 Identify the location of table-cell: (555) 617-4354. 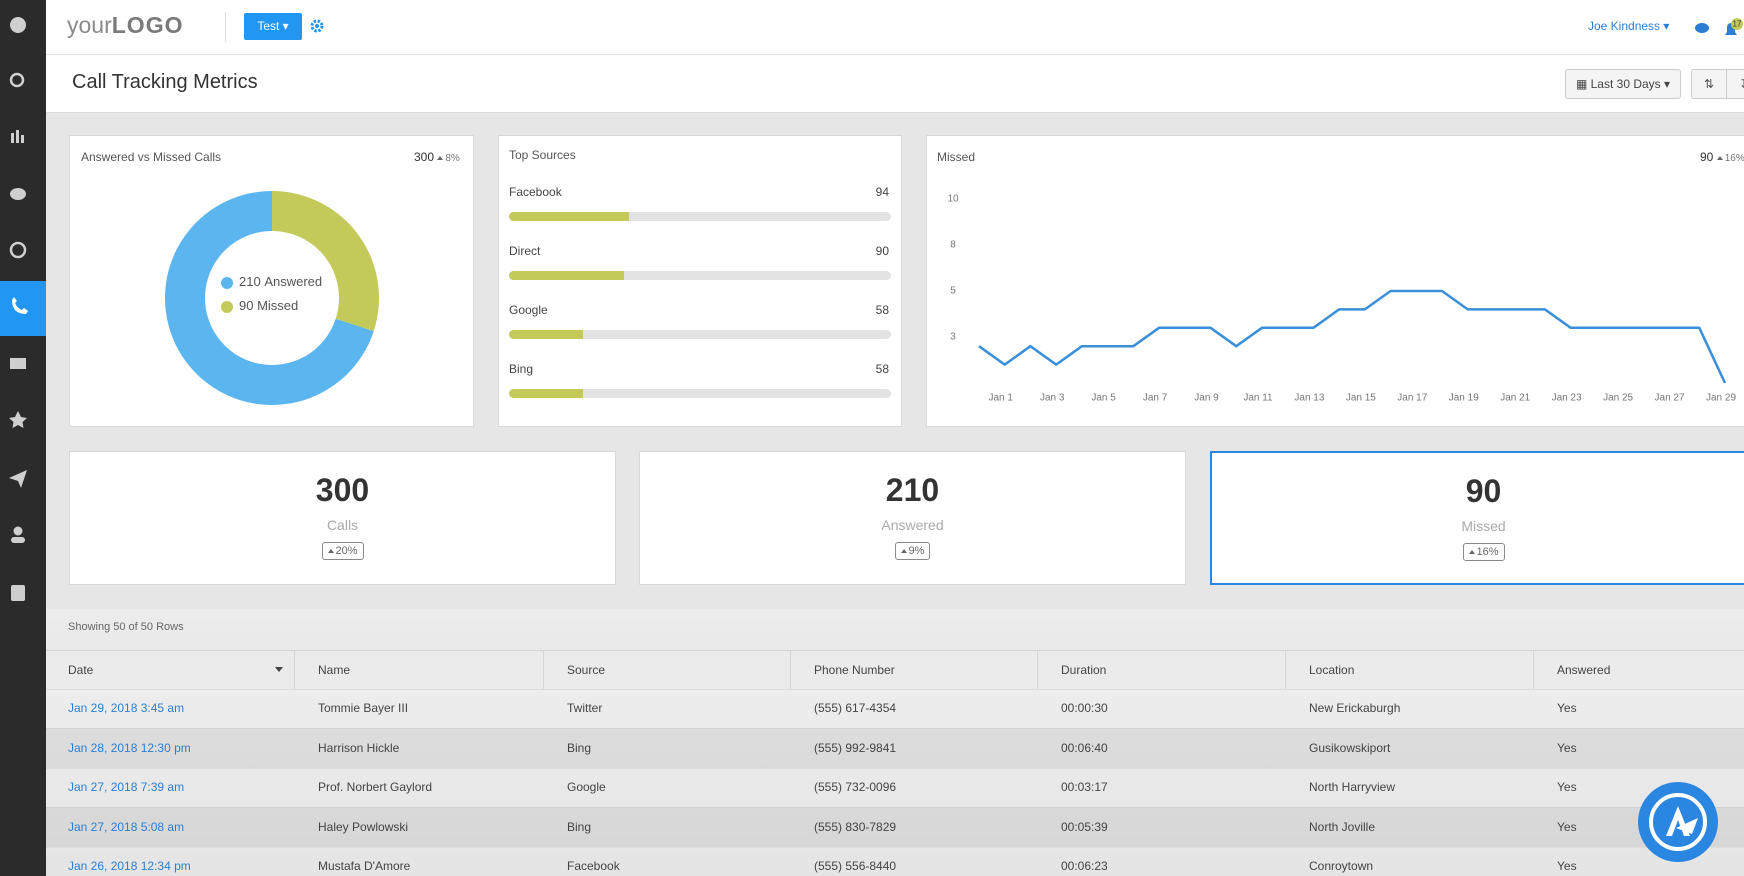
(855, 708).